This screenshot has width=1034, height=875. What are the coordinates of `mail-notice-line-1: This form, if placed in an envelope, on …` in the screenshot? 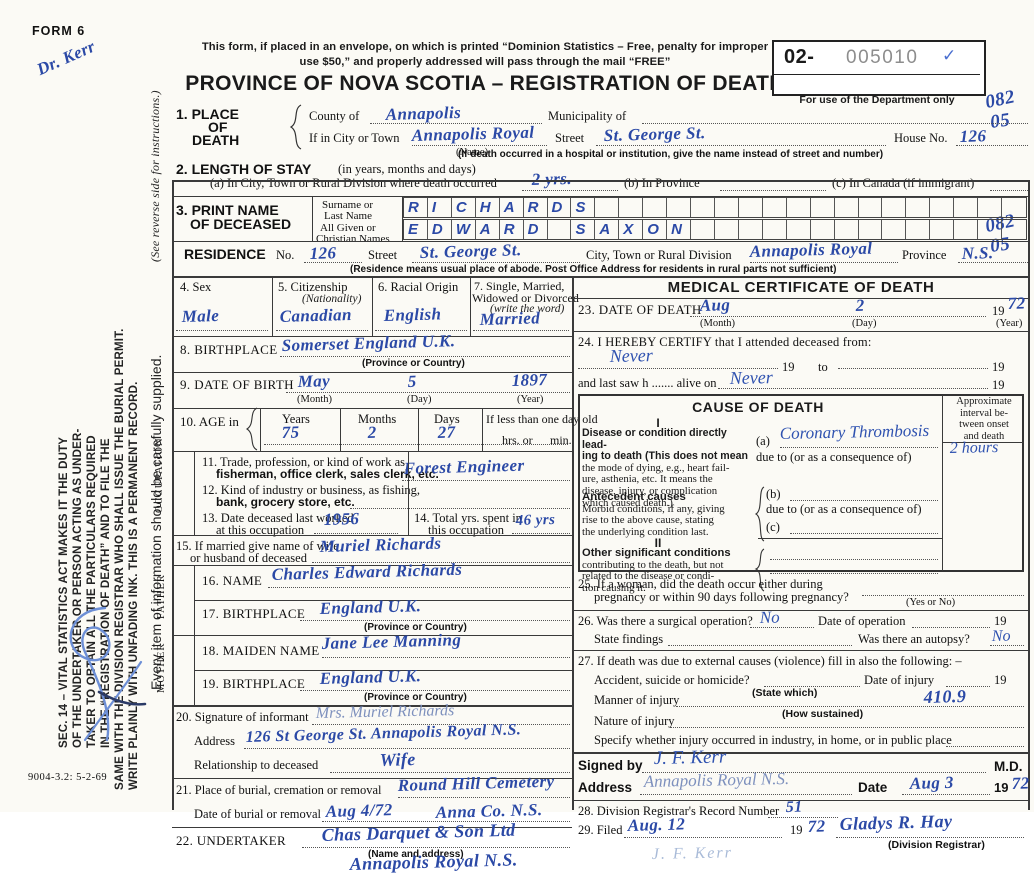 It's located at (485, 47).